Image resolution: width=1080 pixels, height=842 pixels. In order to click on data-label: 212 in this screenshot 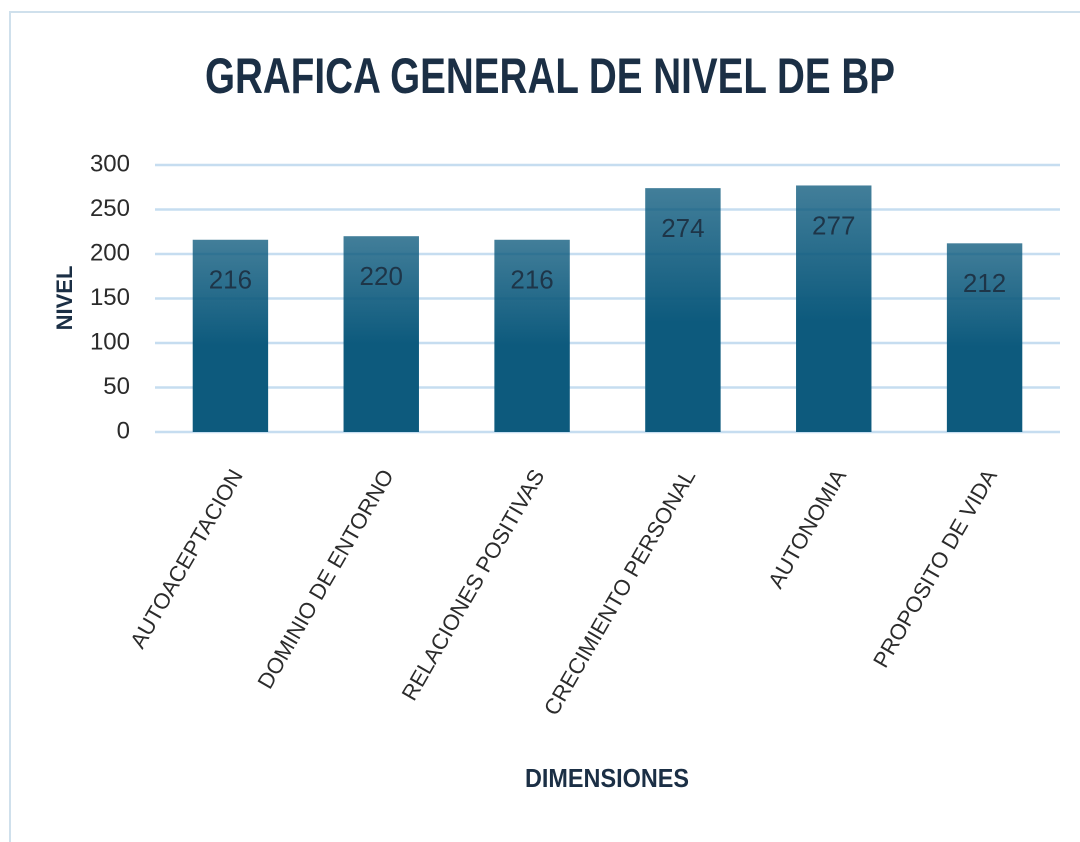, I will do `click(984, 283)`.